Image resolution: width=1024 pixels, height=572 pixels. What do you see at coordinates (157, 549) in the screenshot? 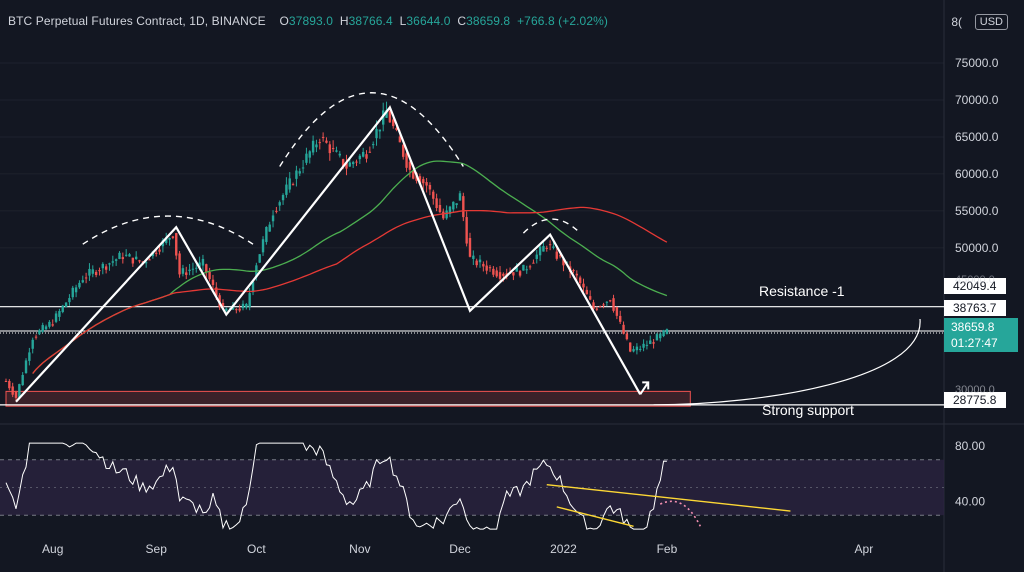
I see `time-tick-label: Sep` at bounding box center [157, 549].